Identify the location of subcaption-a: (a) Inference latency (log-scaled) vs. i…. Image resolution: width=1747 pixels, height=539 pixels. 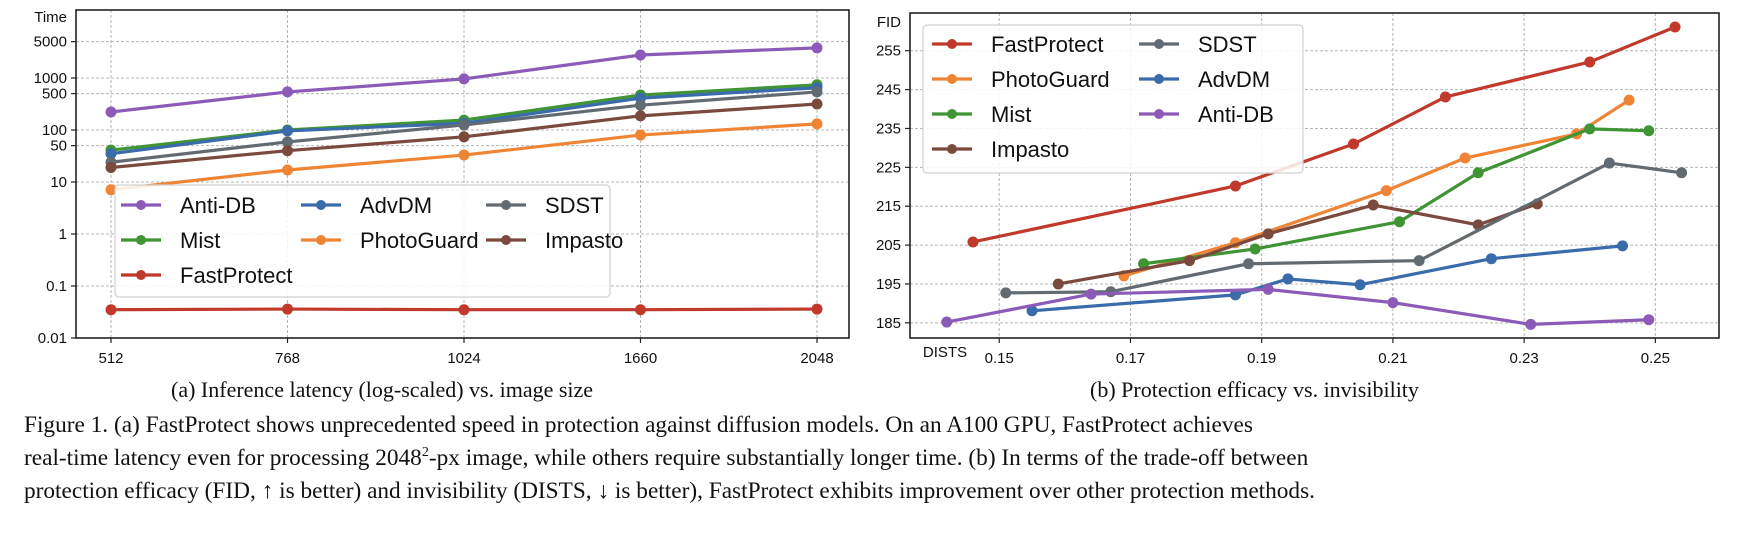
(382, 389).